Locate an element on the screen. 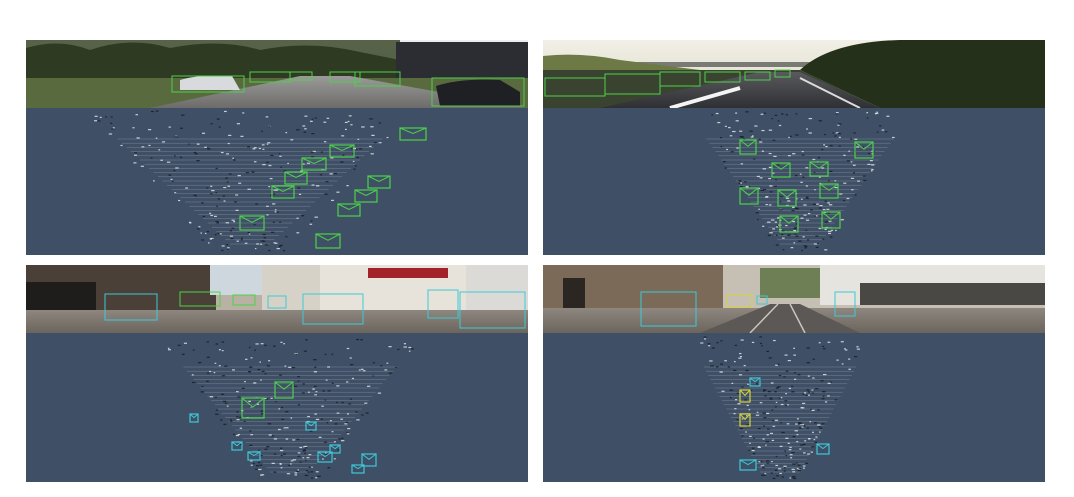  box-edge is located at coordinates (335, 447).